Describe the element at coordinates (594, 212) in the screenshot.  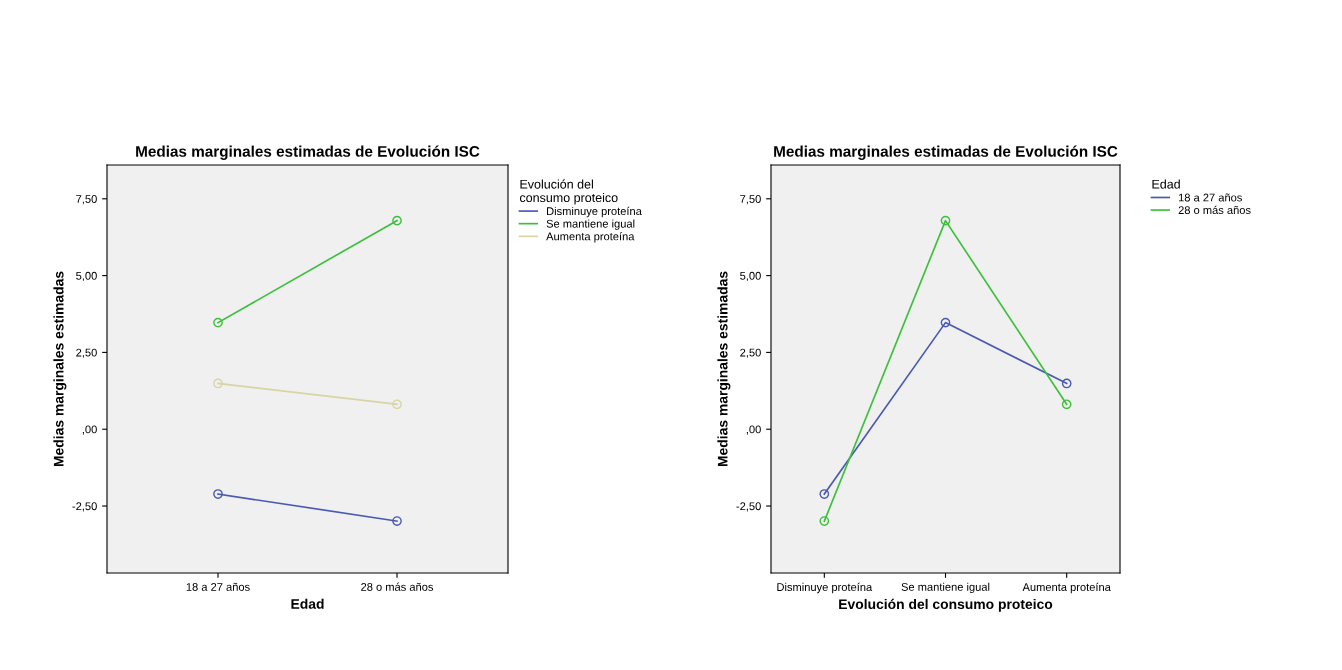
I see `legend-label: Disminuye proteína` at that location.